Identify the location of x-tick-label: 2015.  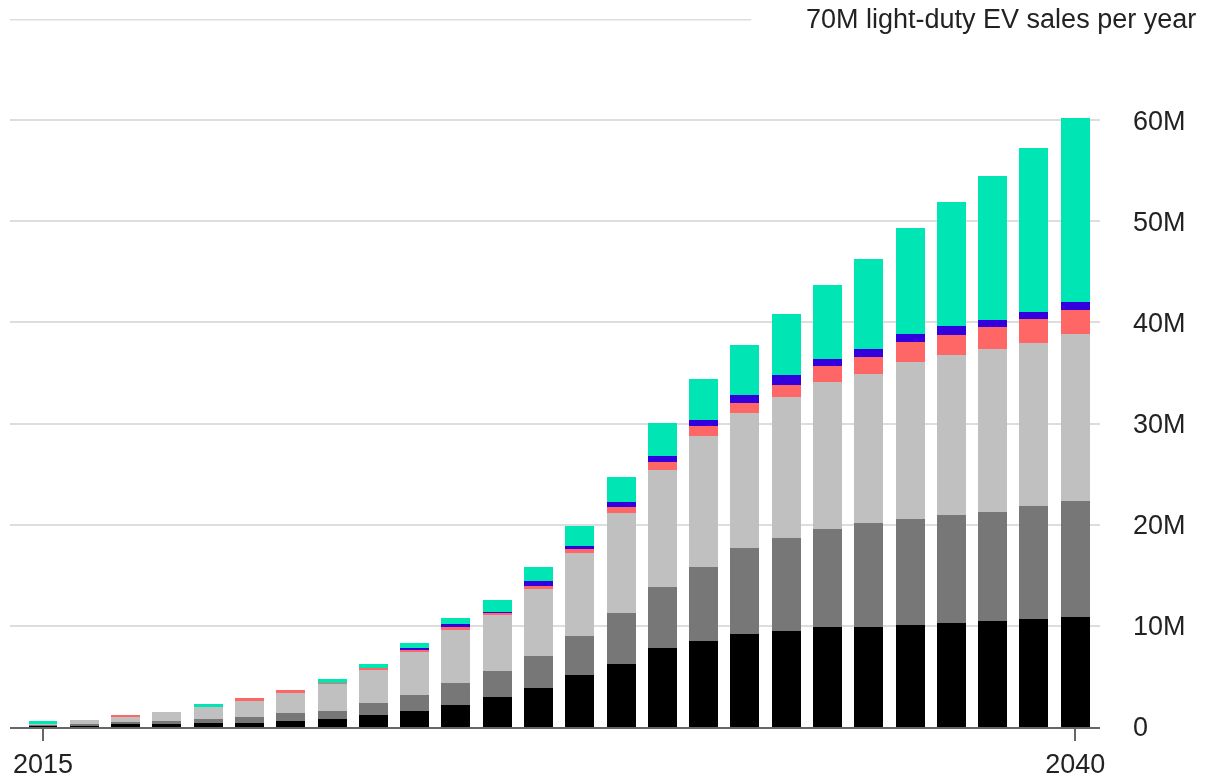
(43, 764).